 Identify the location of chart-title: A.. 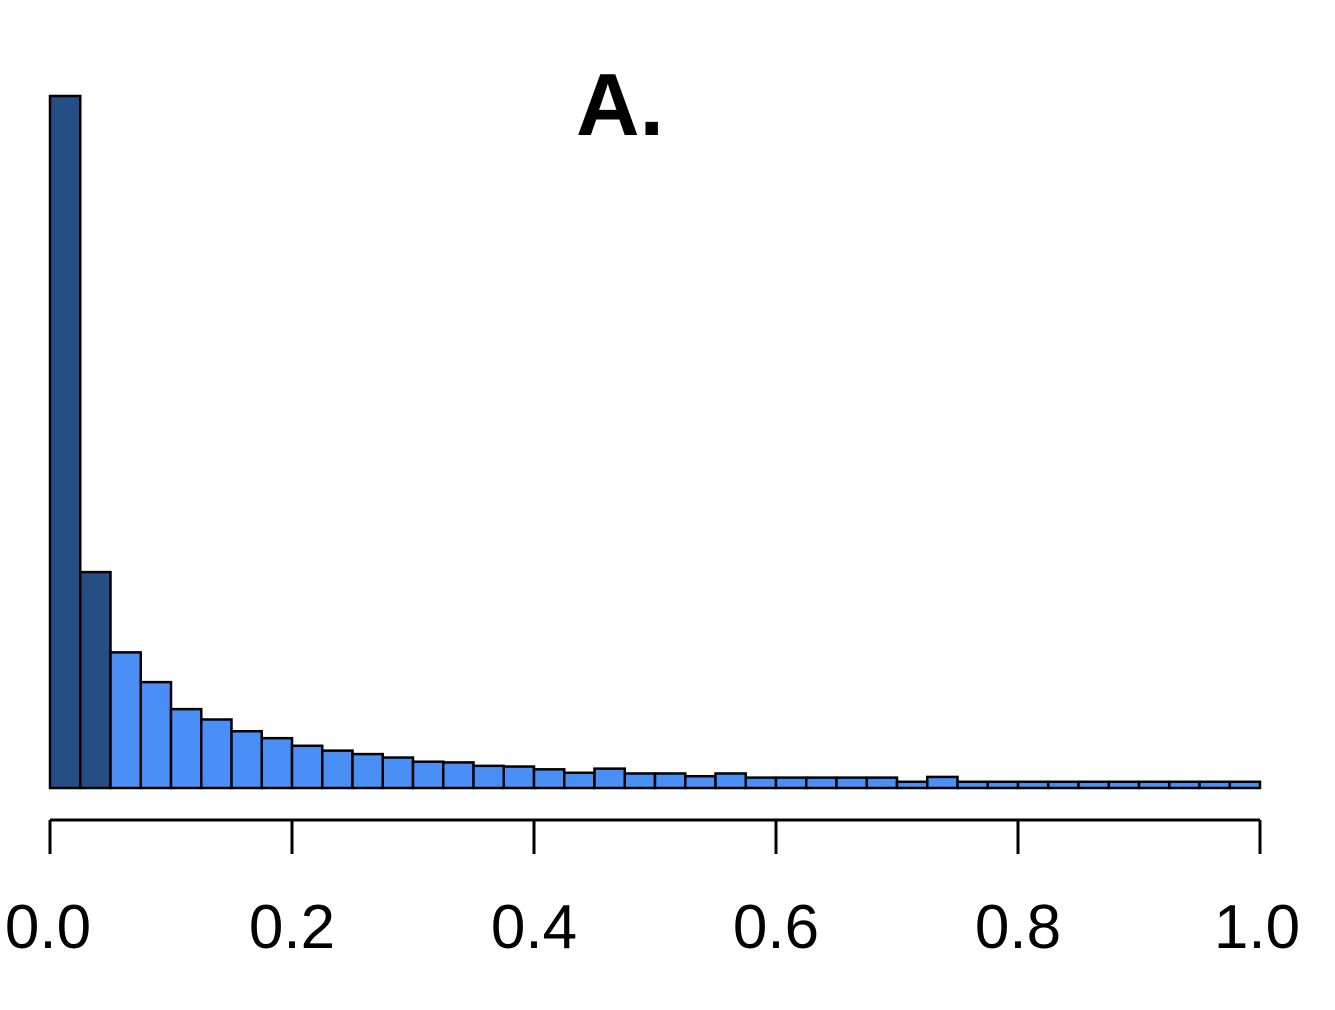
(620, 104).